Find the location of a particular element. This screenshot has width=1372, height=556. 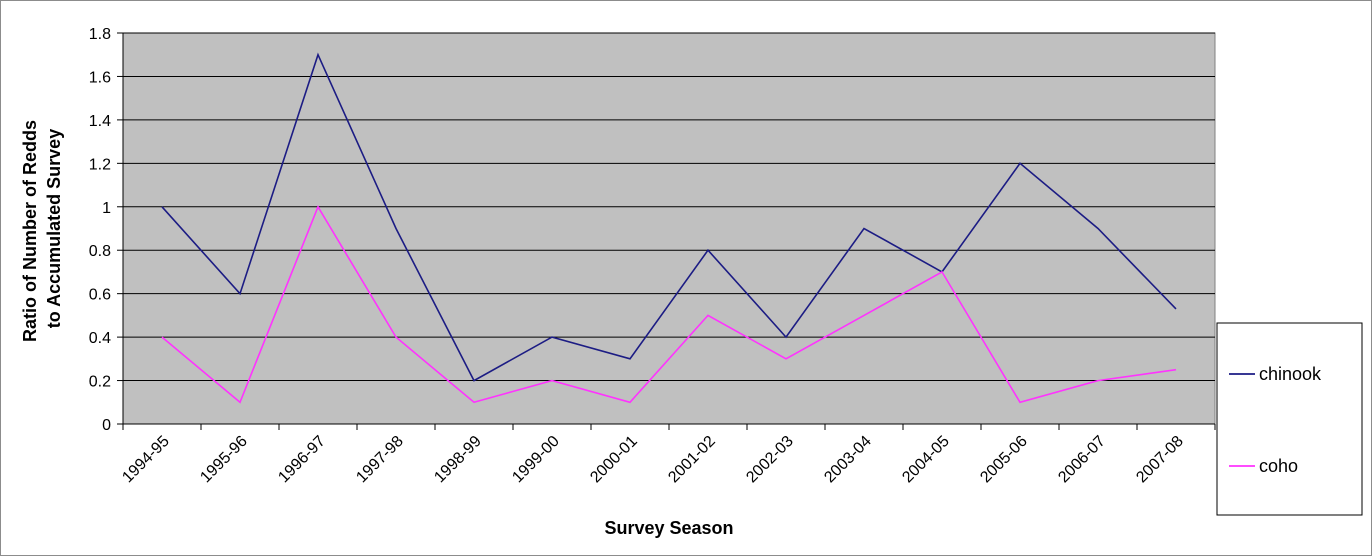

x-tick-label: 2007-08 is located at coordinates (1160, 460).